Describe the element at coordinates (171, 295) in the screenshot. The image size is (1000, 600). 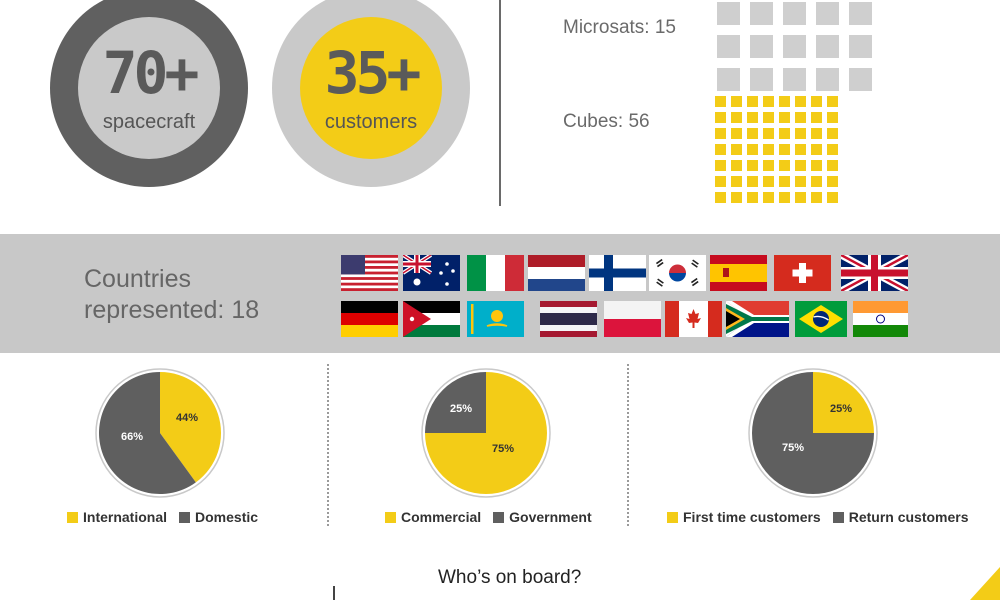
I see `countries-label: Countries represented: 18` at that location.